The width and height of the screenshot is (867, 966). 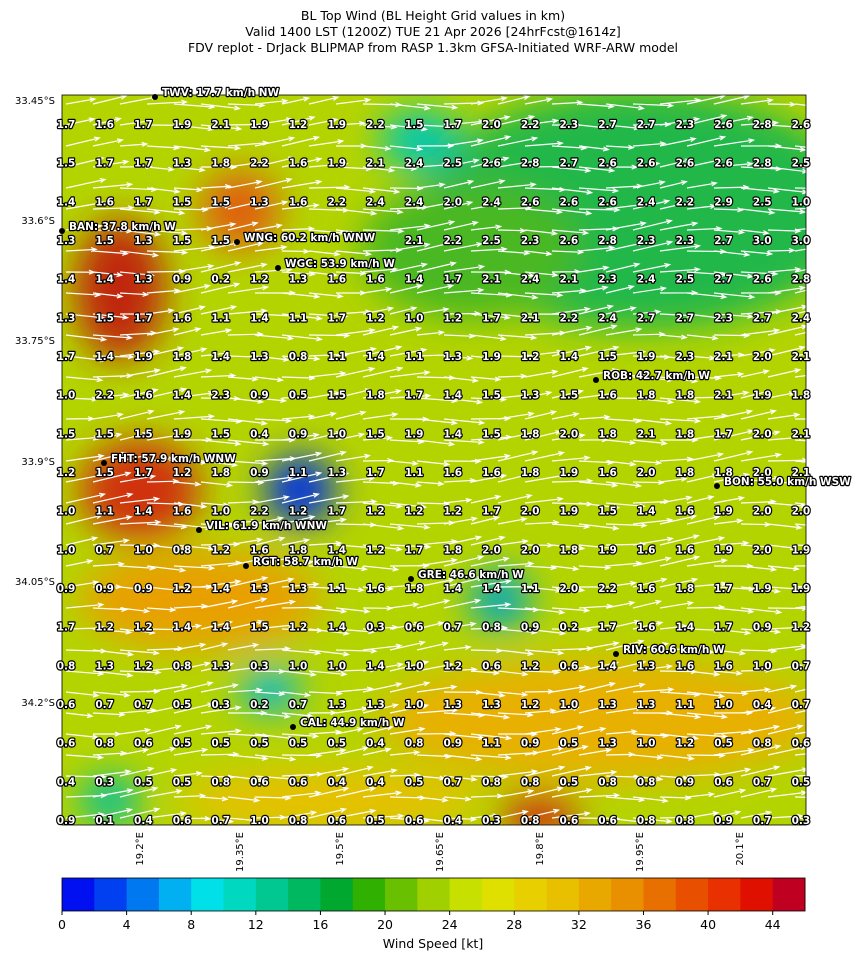 I want to click on grid-value: 2.5, so click(x=762, y=202).